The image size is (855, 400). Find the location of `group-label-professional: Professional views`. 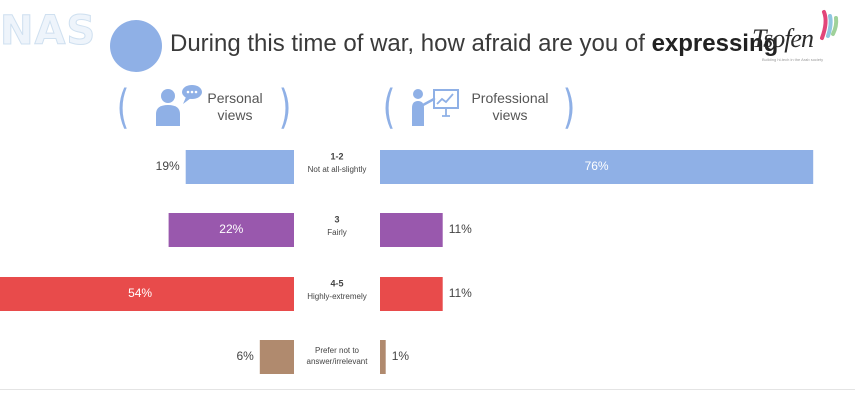

group-label-professional: Professional views is located at coordinates (510, 106).